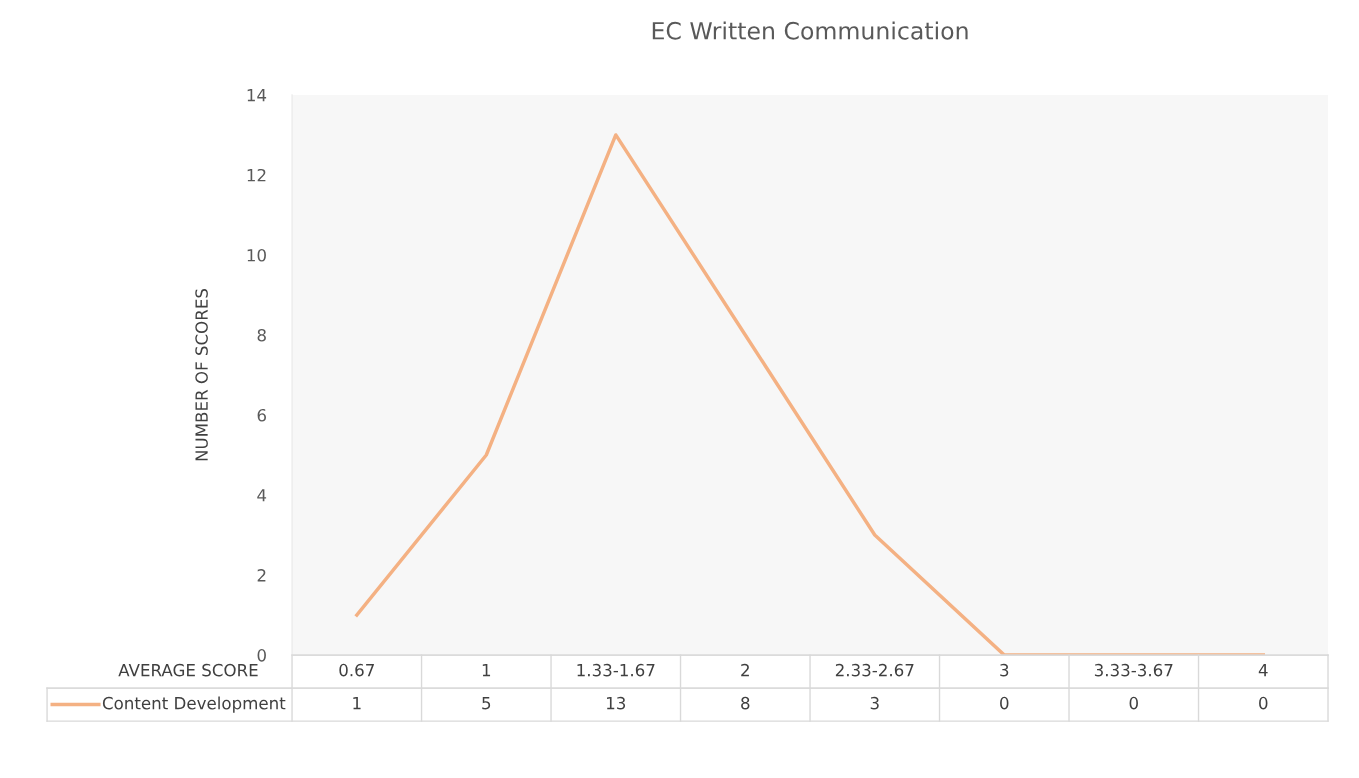 The height and width of the screenshot is (778, 1359). Describe the element at coordinates (201, 374) in the screenshot. I see `y-axis-title: NUMBER OF SCORES` at that location.